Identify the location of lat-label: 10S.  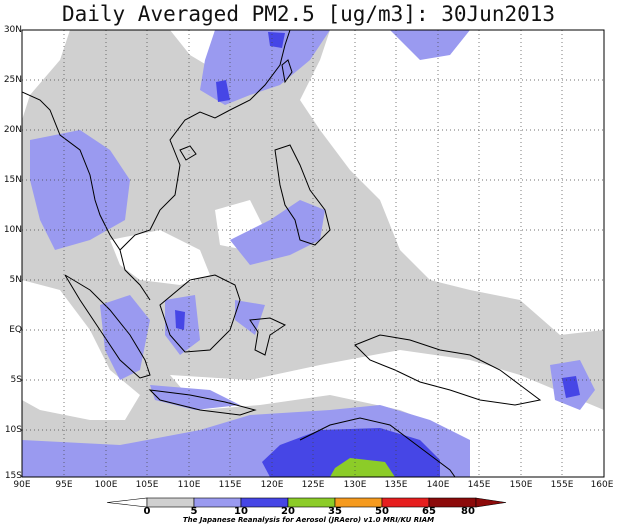
(13, 430).